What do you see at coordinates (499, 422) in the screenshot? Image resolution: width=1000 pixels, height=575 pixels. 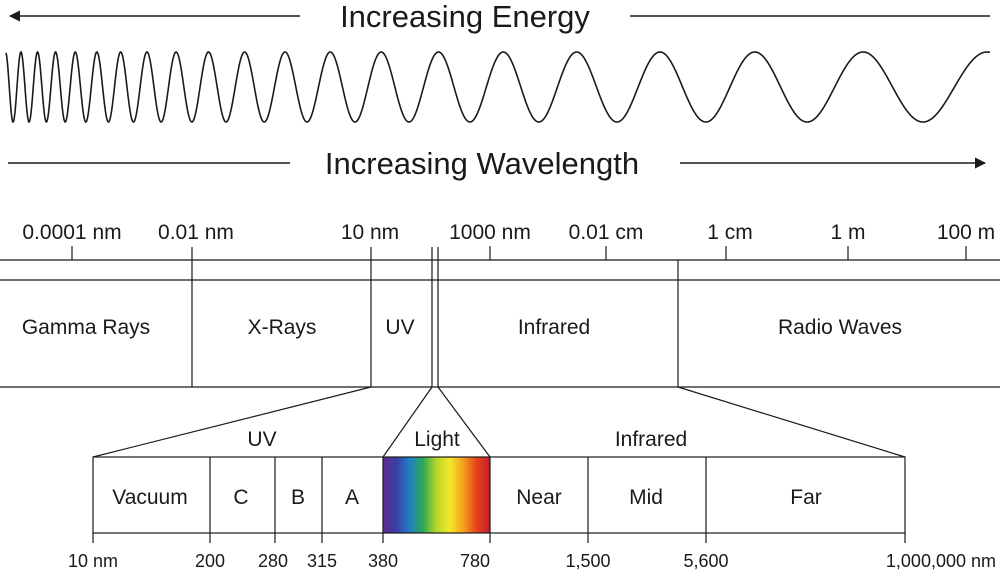 I see `zoom-connectors` at bounding box center [499, 422].